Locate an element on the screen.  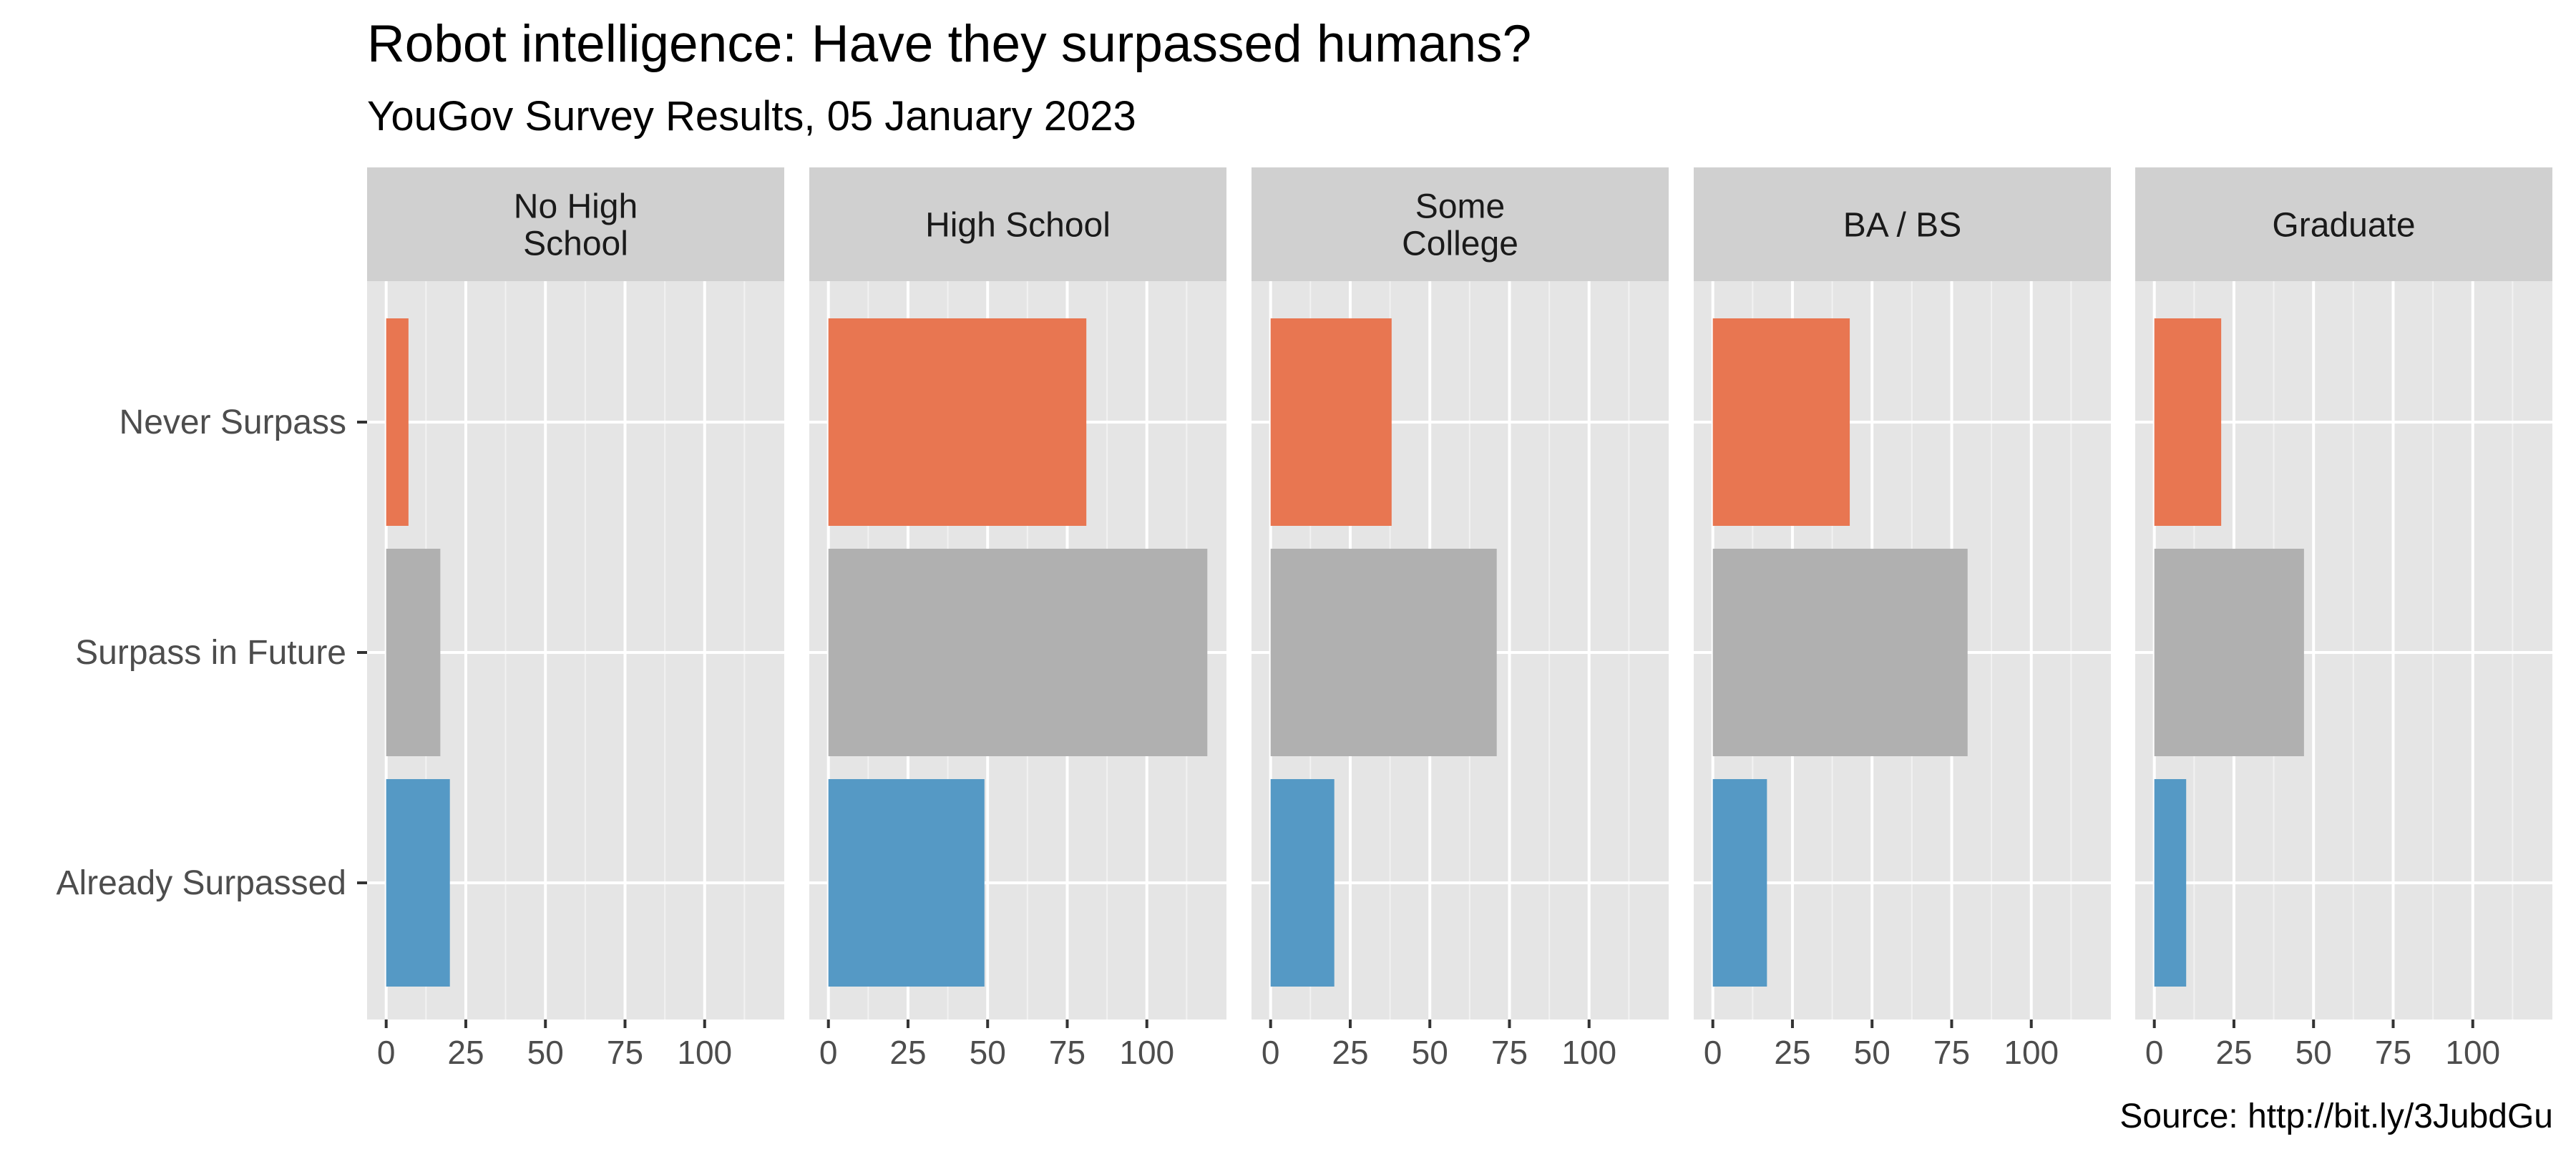
facet-label: BA / BS is located at coordinates (1902, 226).